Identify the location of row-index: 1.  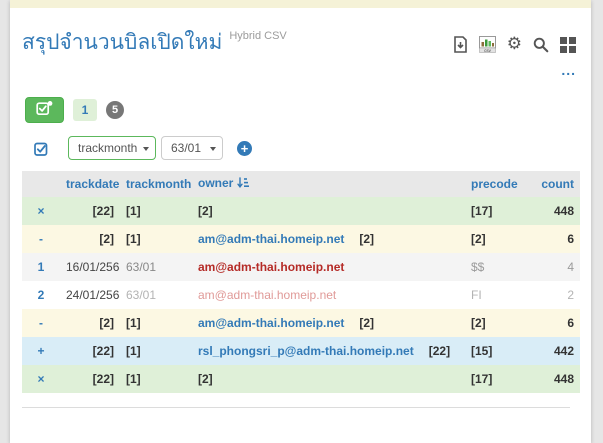
(41, 267).